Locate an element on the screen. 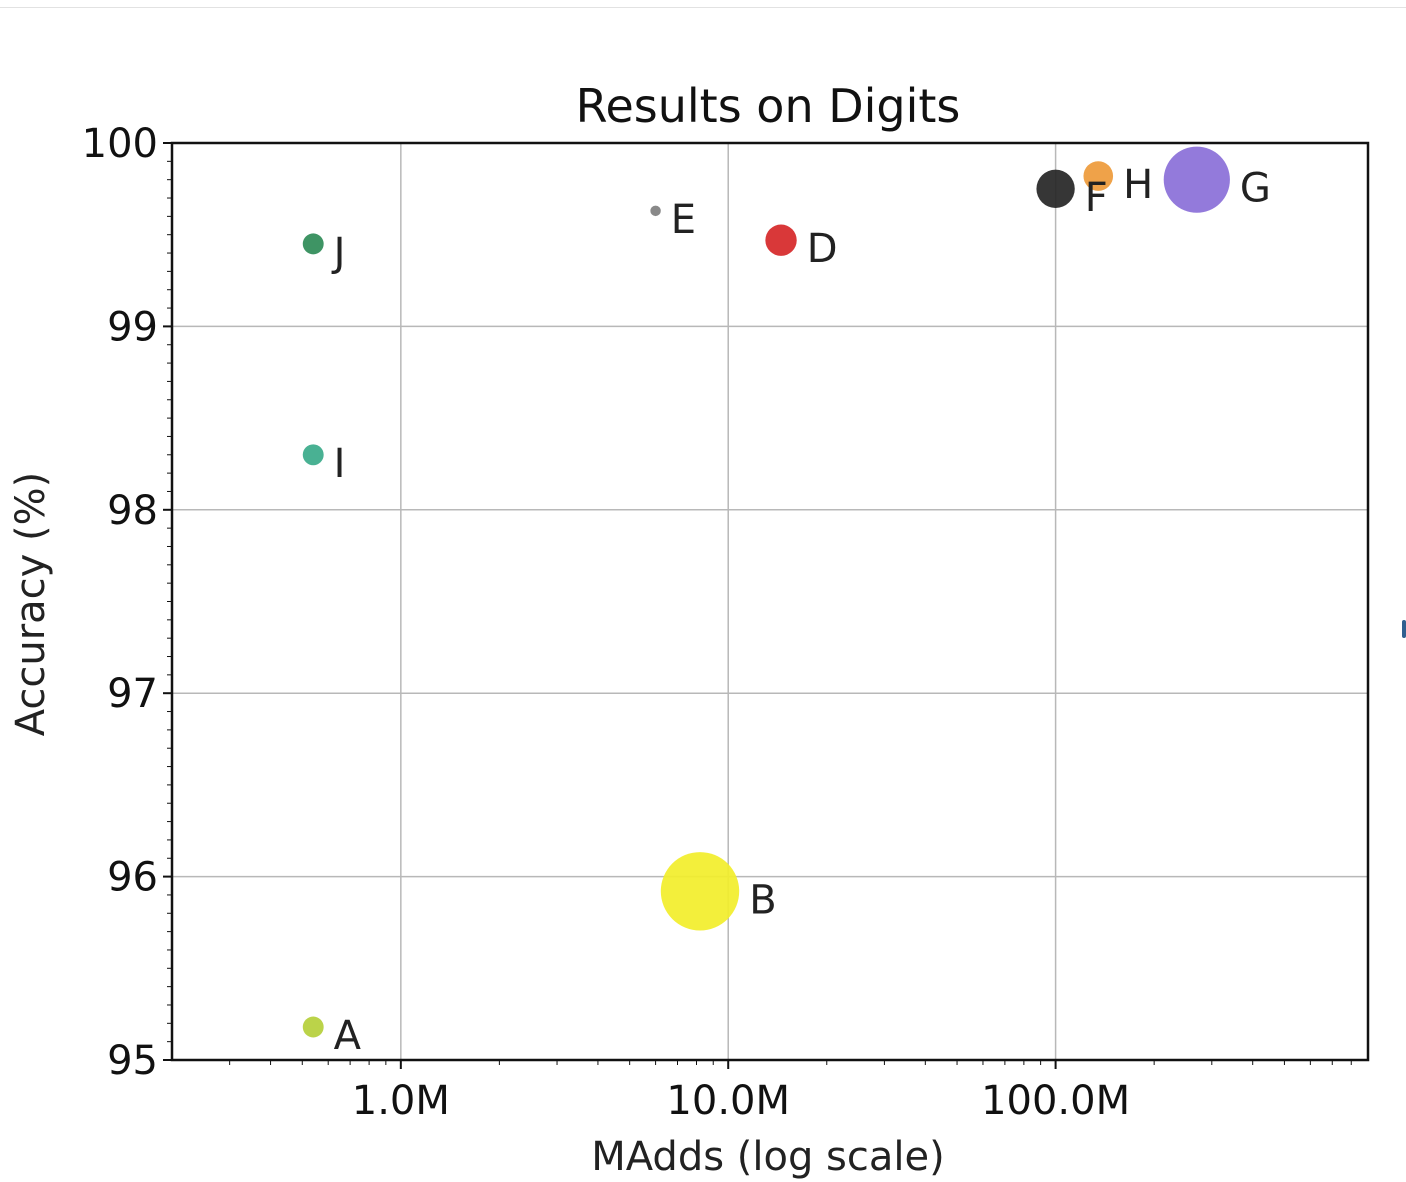 The height and width of the screenshot is (1182, 1406). edge-scroll-marker is located at coordinates (1404, 629).